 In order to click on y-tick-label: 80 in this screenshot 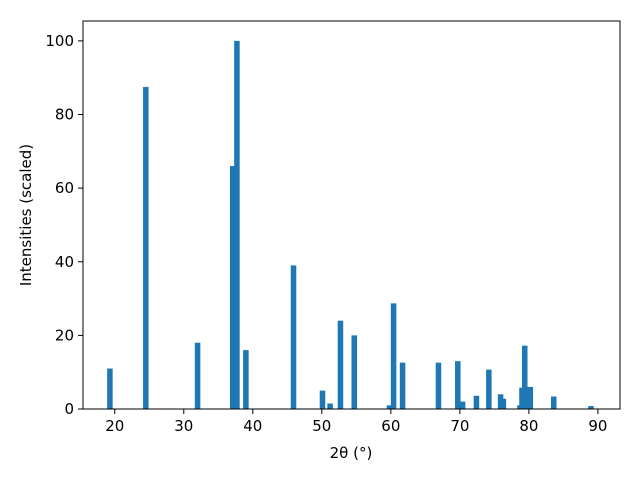, I will do `click(64, 115)`.